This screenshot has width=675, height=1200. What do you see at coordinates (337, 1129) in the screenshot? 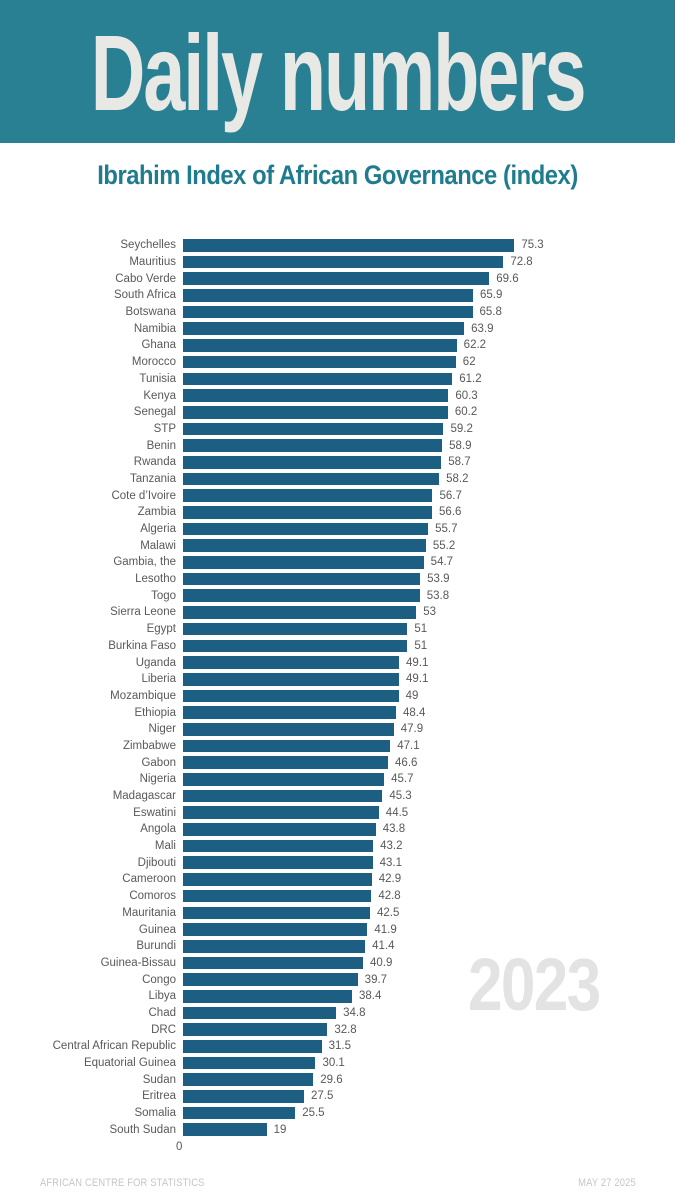
I see `chart-row: South Sudan 19` at bounding box center [337, 1129].